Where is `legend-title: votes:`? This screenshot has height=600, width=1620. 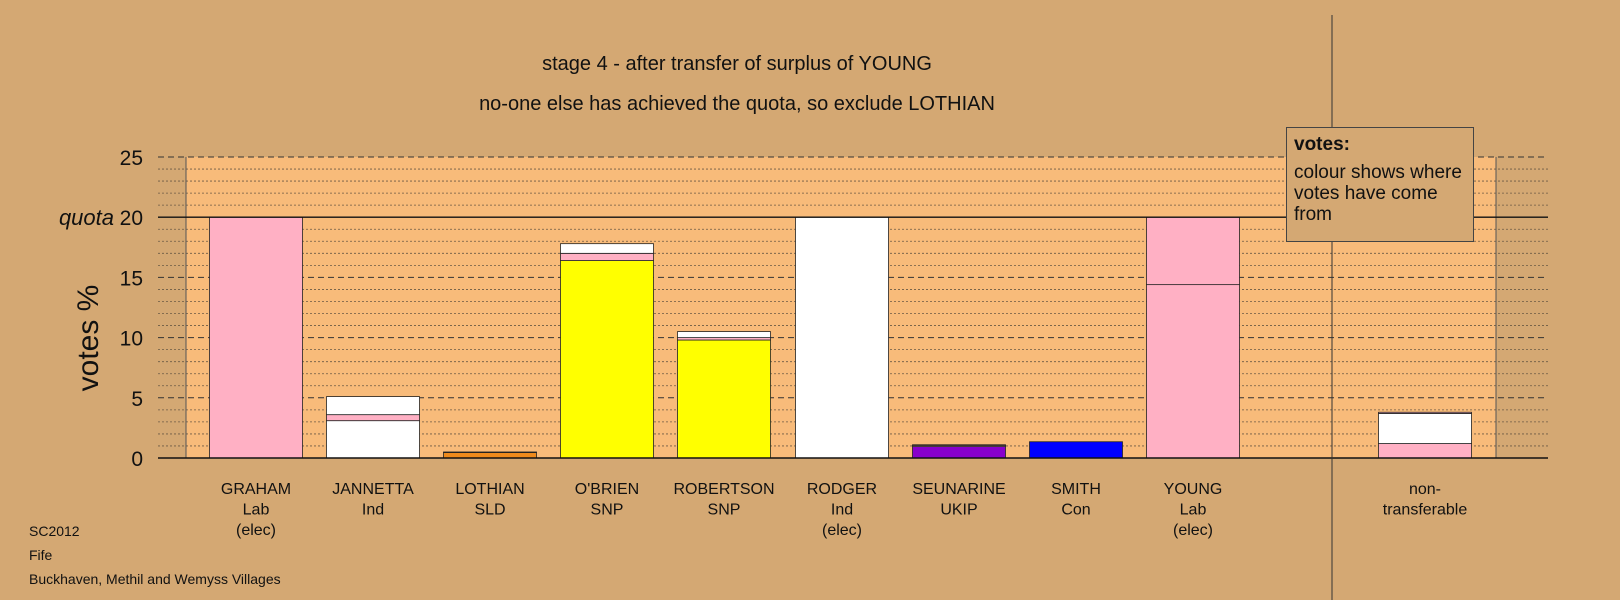 legend-title: votes: is located at coordinates (1322, 144).